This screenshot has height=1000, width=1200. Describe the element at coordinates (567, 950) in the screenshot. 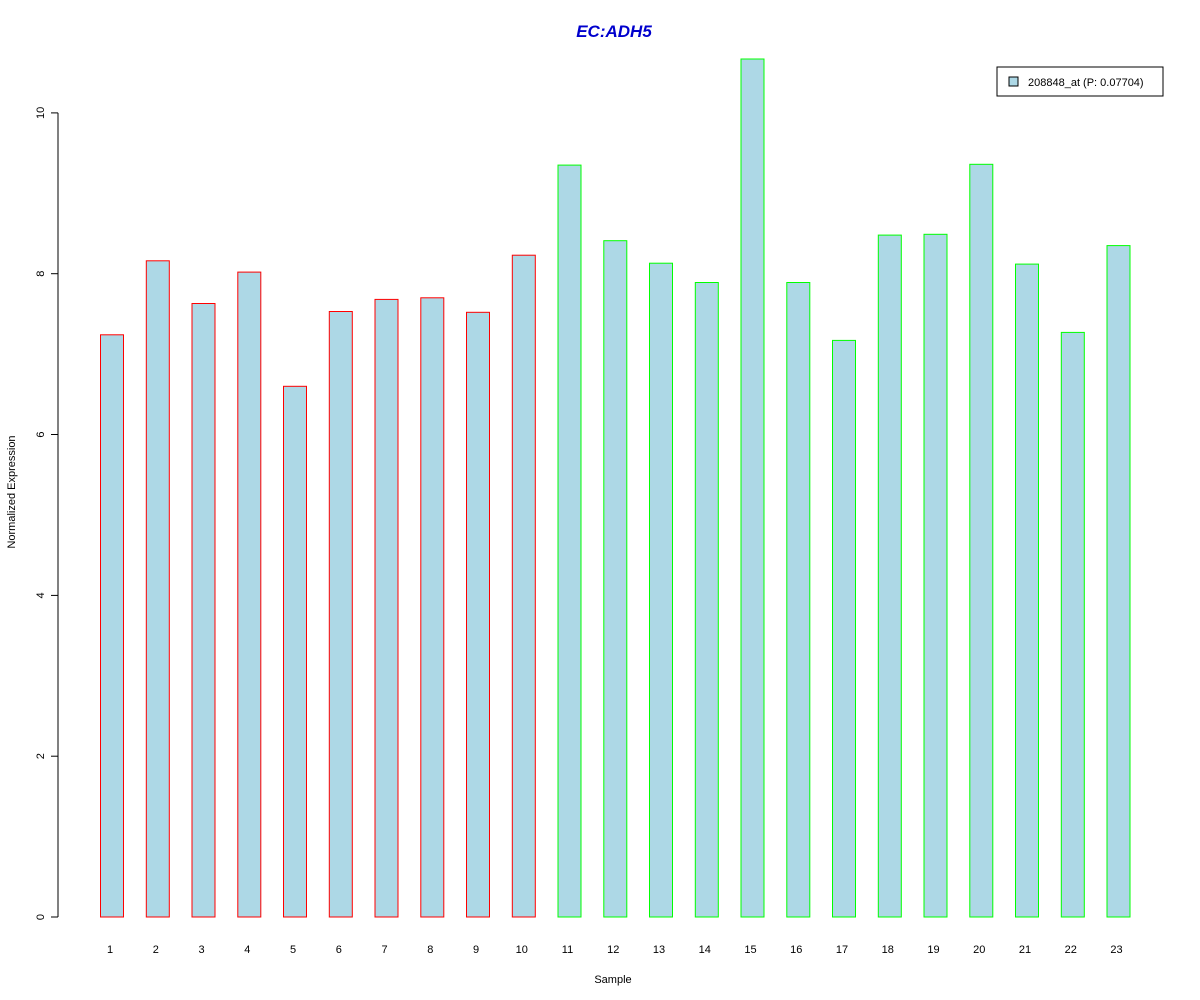

I see `x-tick-label: 11` at that location.